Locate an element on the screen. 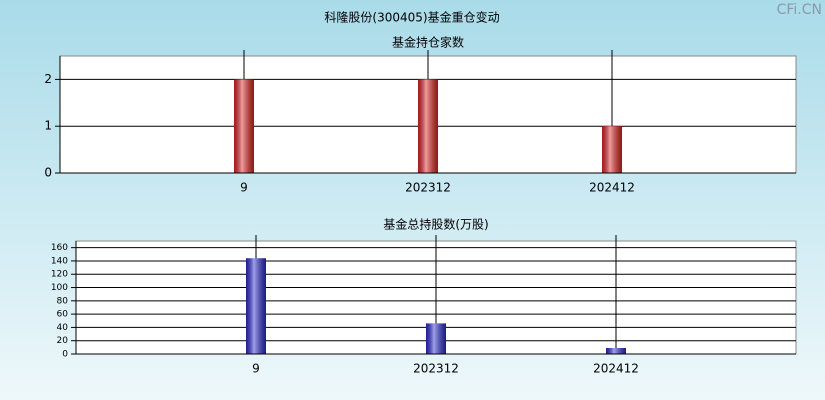 This screenshot has height=400, width=825. y-tick-label: 1 is located at coordinates (48, 126).